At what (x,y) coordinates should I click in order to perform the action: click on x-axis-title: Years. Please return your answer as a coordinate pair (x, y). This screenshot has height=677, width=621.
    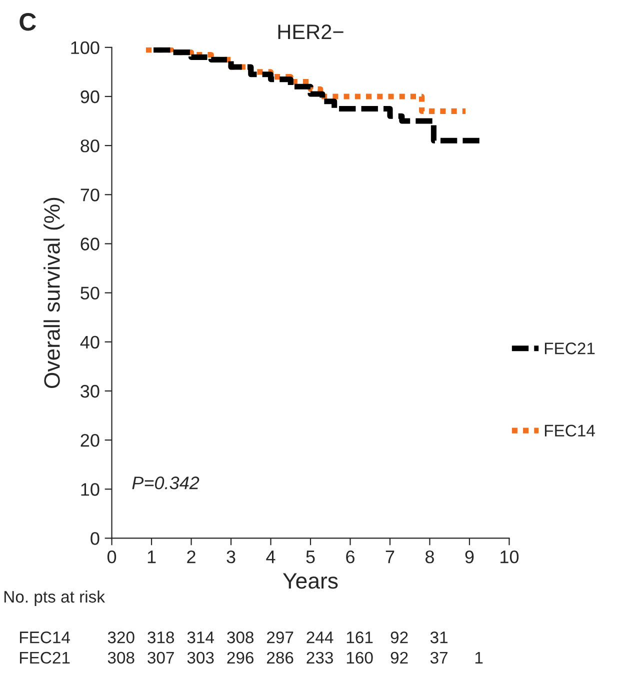
    Looking at the image, I should click on (310, 581).